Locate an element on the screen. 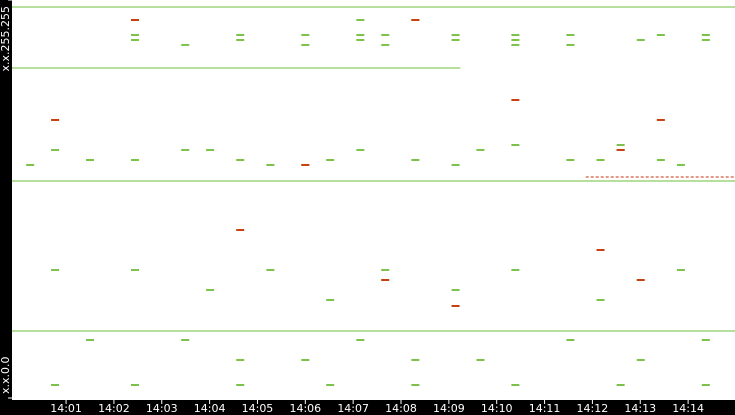 Image resolution: width=735 pixels, height=415 pixels. x-tick-label: 14:10 is located at coordinates (497, 408).